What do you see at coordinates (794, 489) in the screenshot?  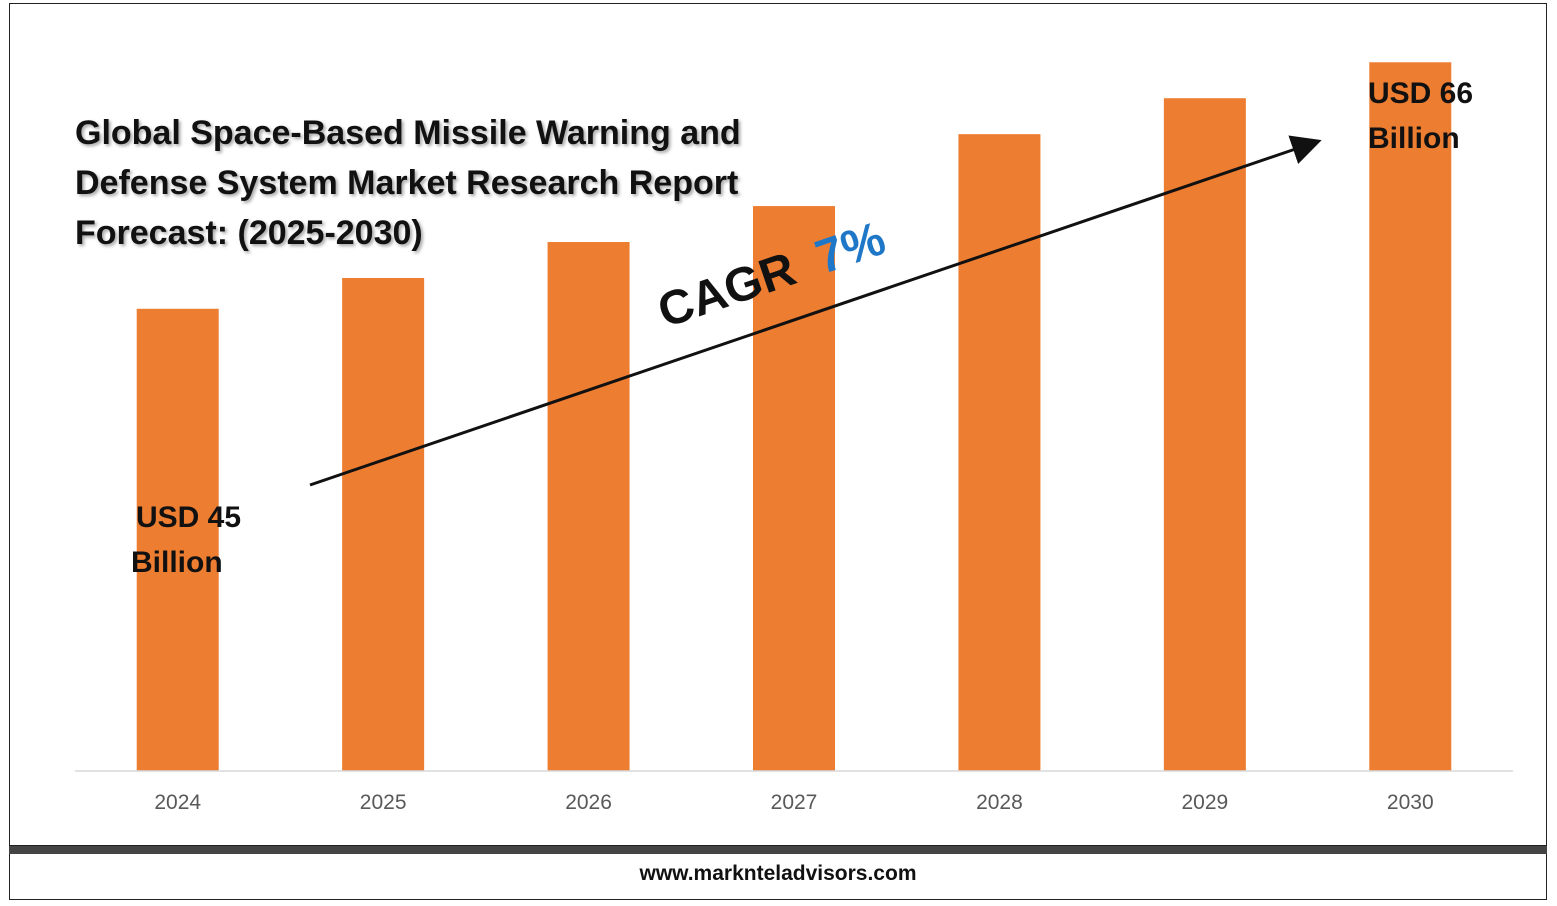 I see `bar-2027` at bounding box center [794, 489].